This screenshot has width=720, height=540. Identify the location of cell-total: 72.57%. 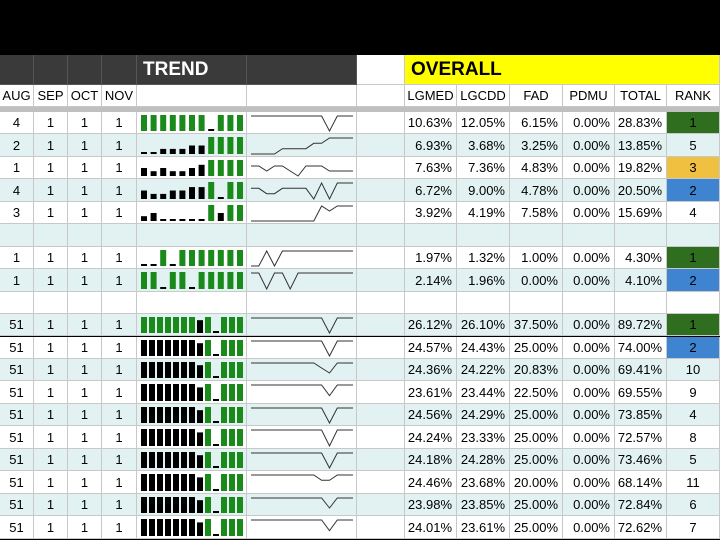
(641, 437).